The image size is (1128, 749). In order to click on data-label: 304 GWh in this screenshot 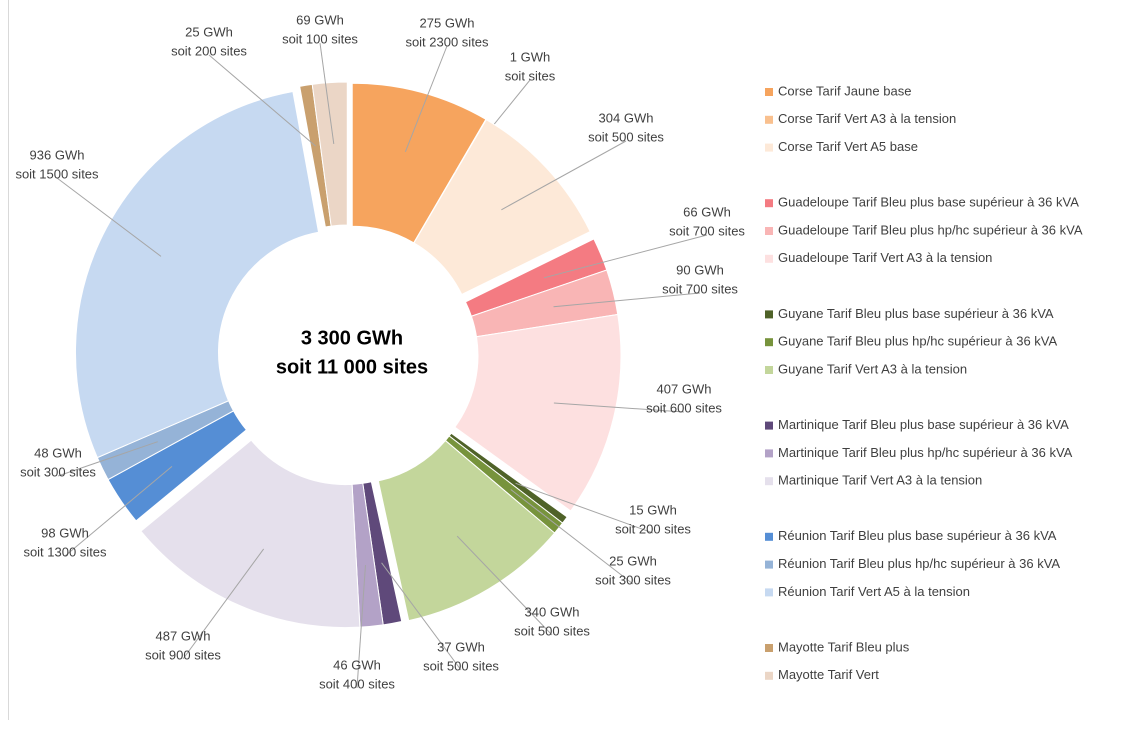, I will do `click(626, 117)`.